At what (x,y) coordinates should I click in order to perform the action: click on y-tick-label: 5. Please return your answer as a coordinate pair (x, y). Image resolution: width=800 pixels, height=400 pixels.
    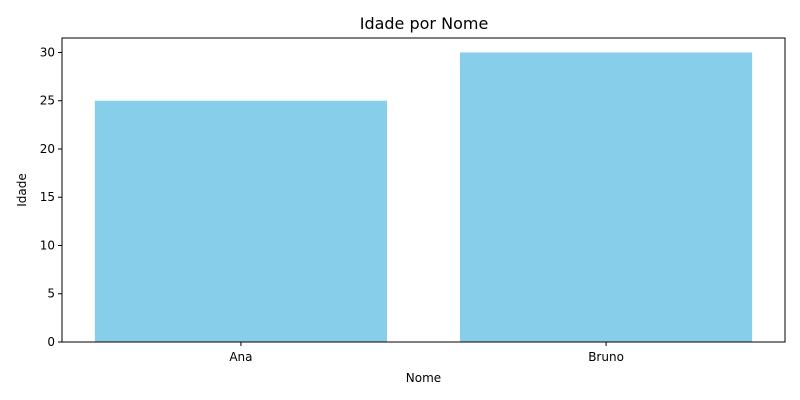
    Looking at the image, I should click on (51, 294).